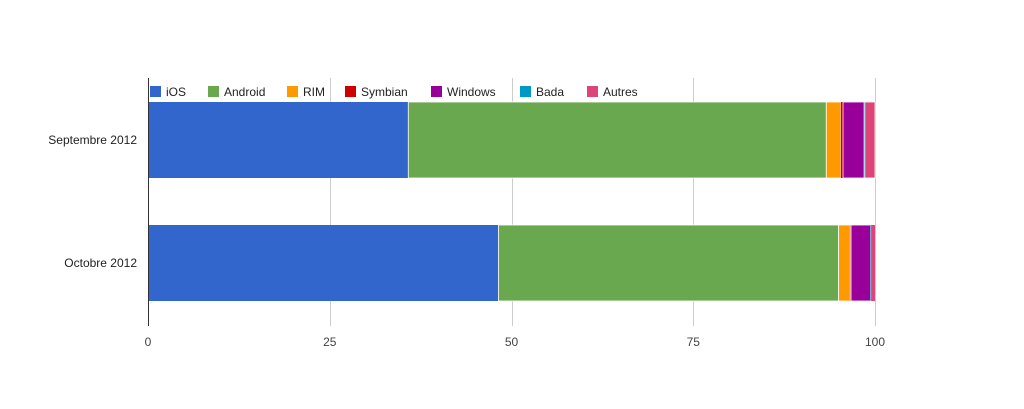 The image size is (1024, 409). Describe the element at coordinates (100, 263) in the screenshot. I see `category-label: Octobre 2012` at that location.